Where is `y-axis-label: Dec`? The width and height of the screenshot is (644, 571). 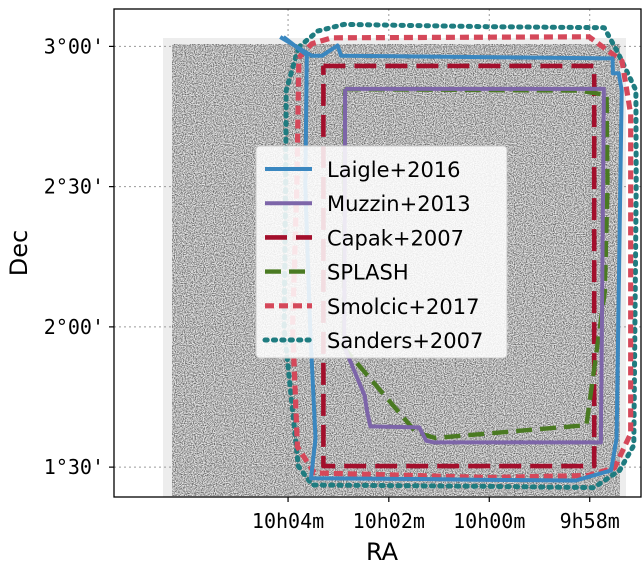 y-axis-label: Dec is located at coordinates (19, 253).